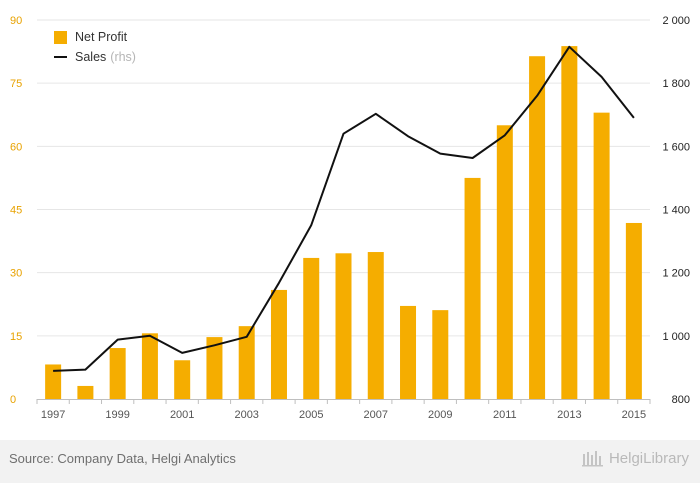  I want to click on legend-label-sales: Sales, so click(91, 57).